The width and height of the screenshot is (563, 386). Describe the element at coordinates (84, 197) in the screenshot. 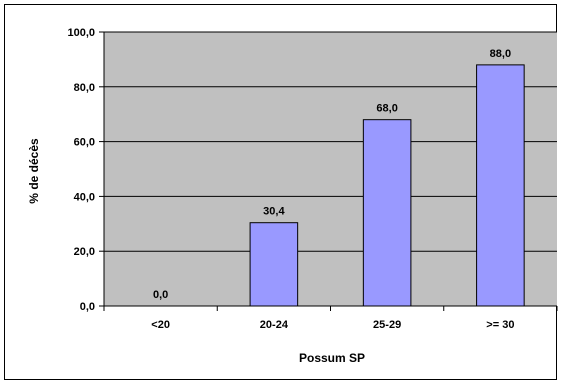

I see `y-tick-label: 40,0` at that location.